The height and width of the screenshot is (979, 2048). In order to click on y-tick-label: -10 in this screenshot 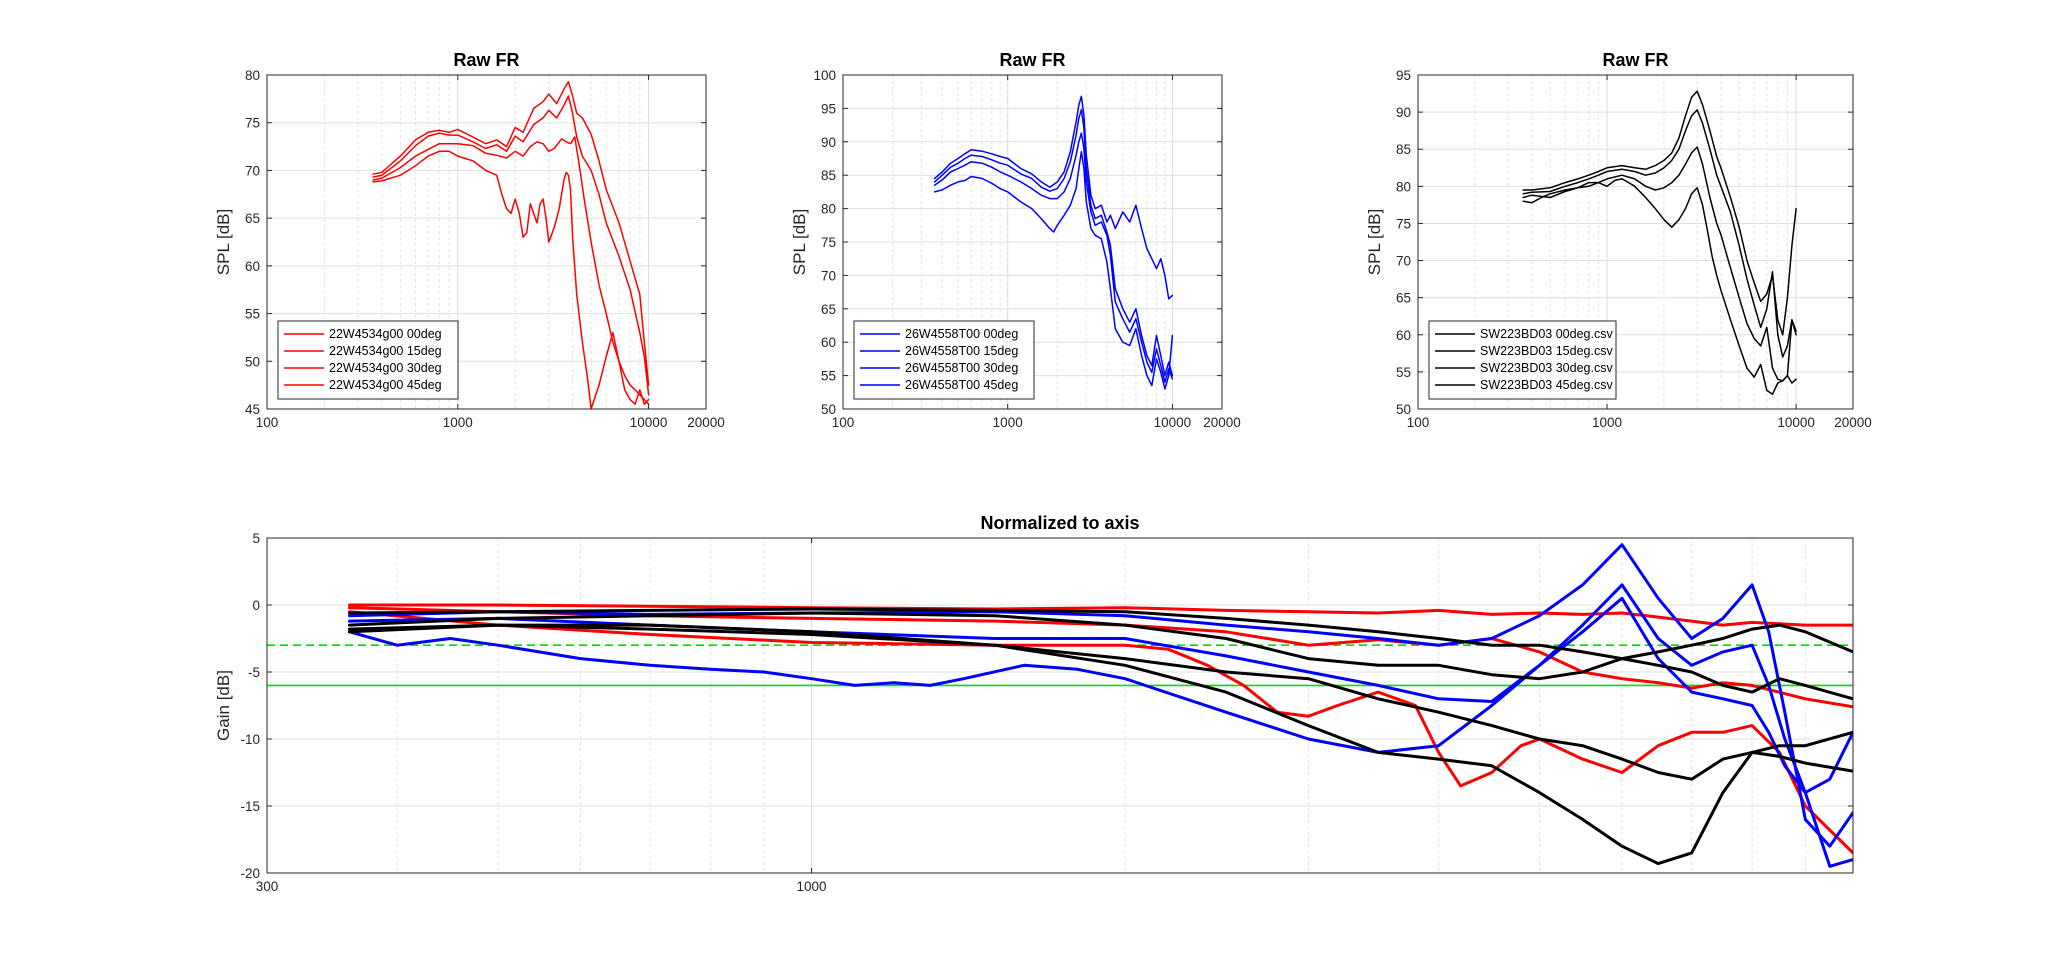, I will do `click(250, 739)`.